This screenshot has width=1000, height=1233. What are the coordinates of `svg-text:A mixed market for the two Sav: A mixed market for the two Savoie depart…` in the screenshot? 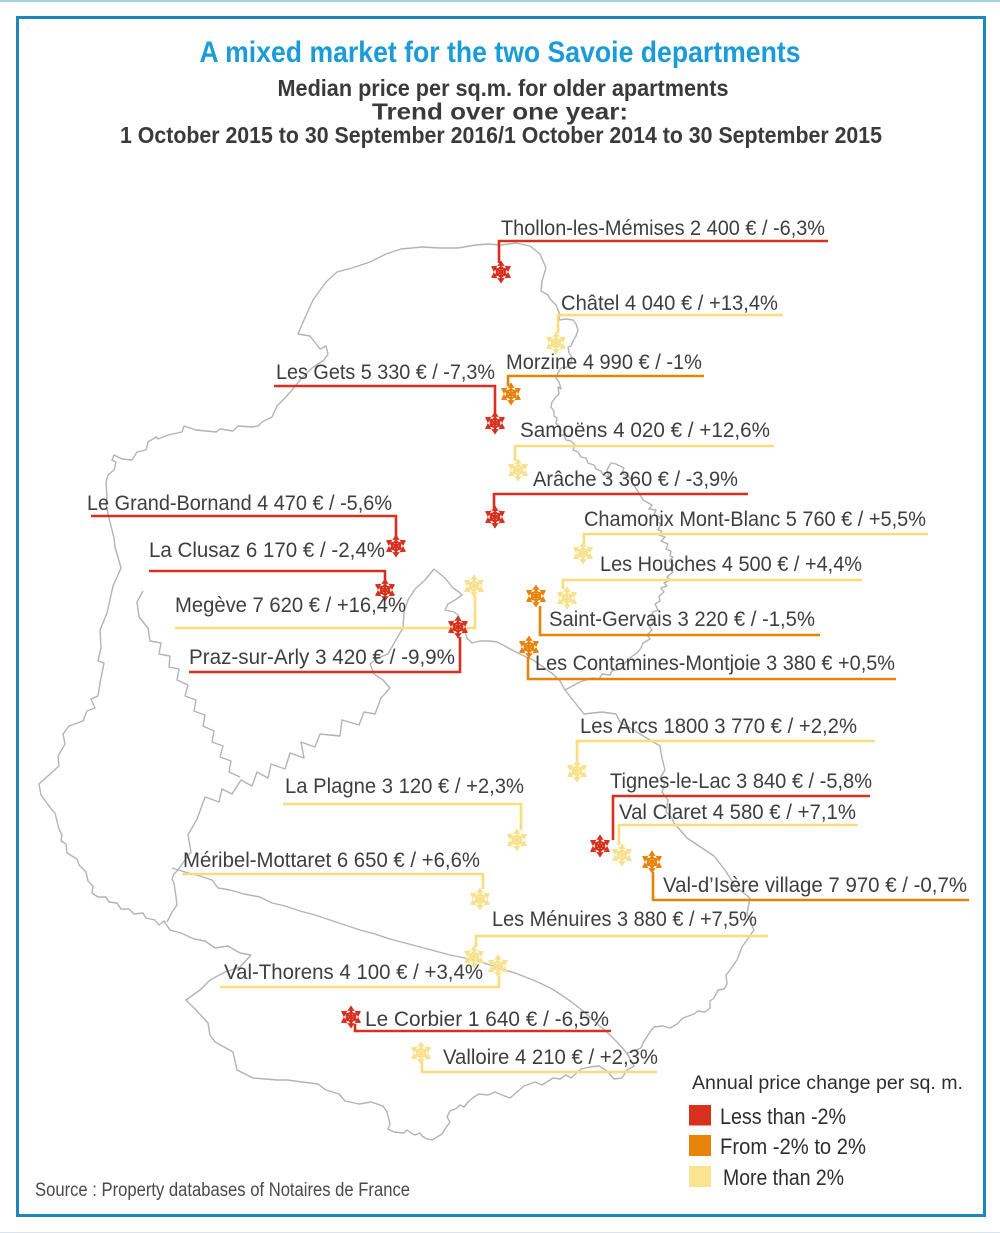 It's located at (500, 52).